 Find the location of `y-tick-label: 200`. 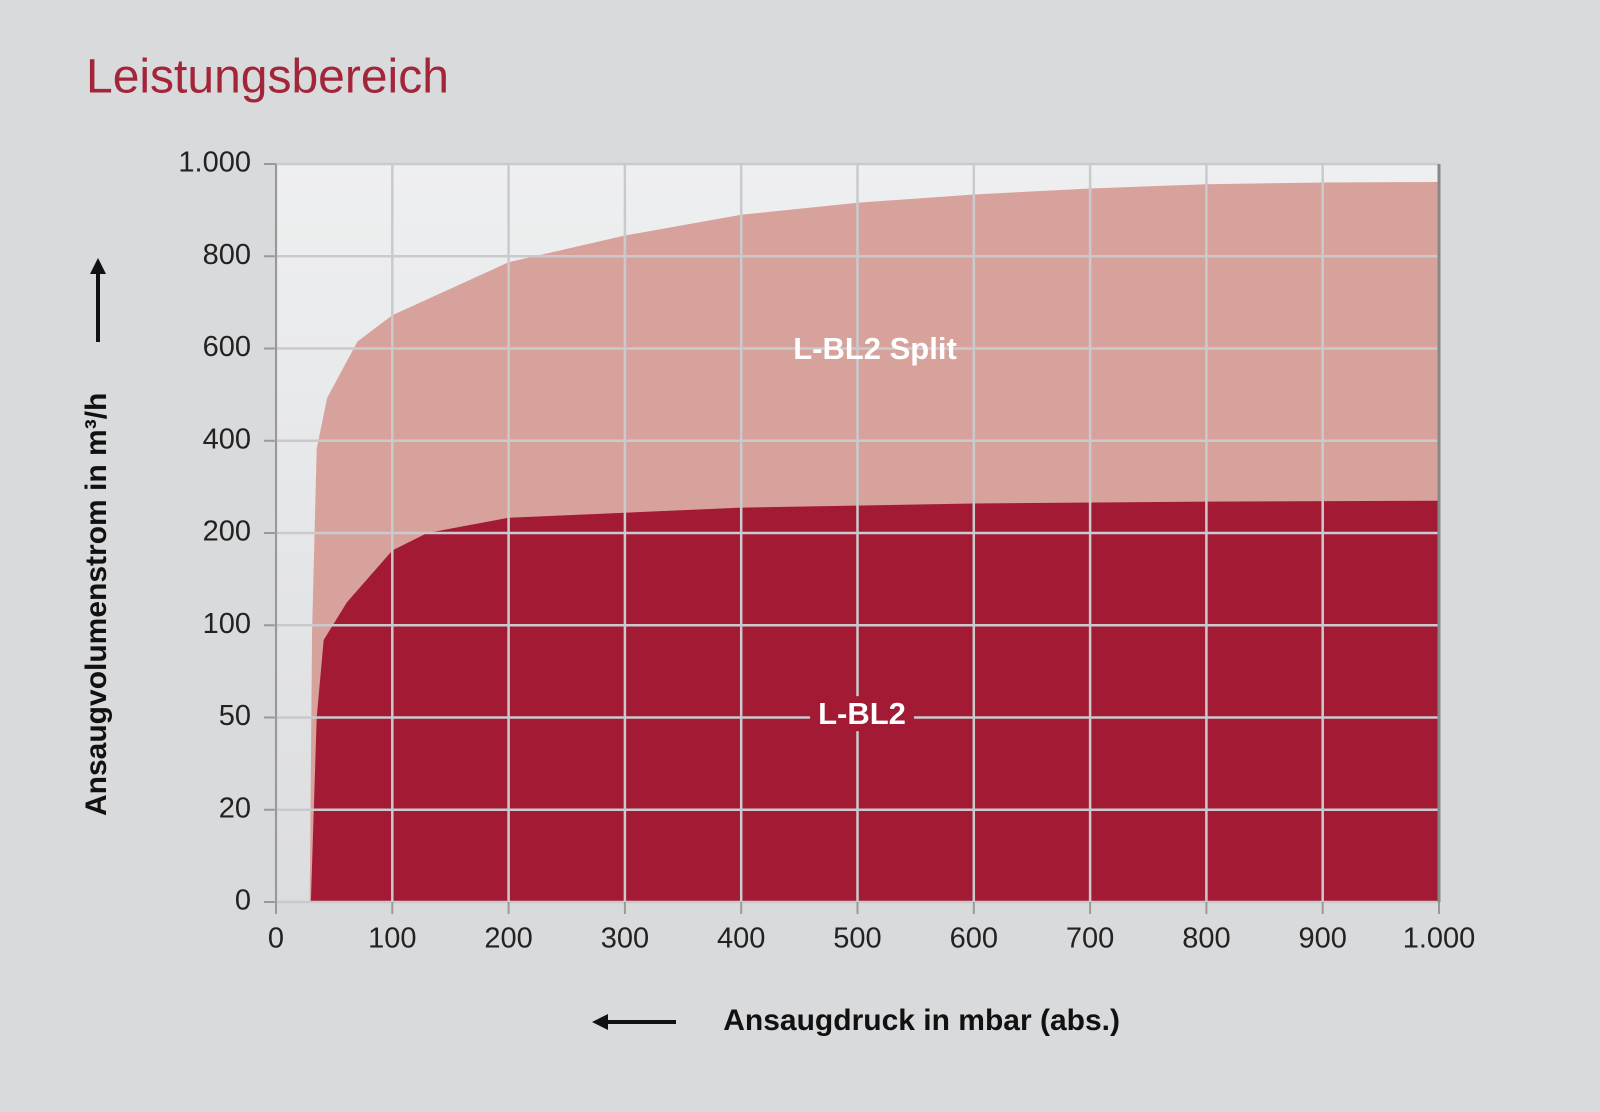

y-tick-label: 200 is located at coordinates (227, 532).